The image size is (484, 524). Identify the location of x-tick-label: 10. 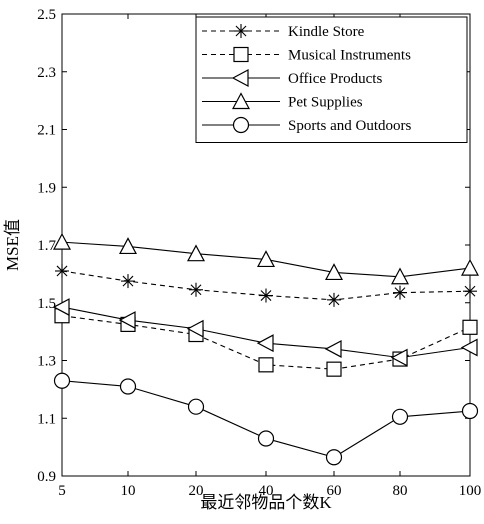
(128, 491).